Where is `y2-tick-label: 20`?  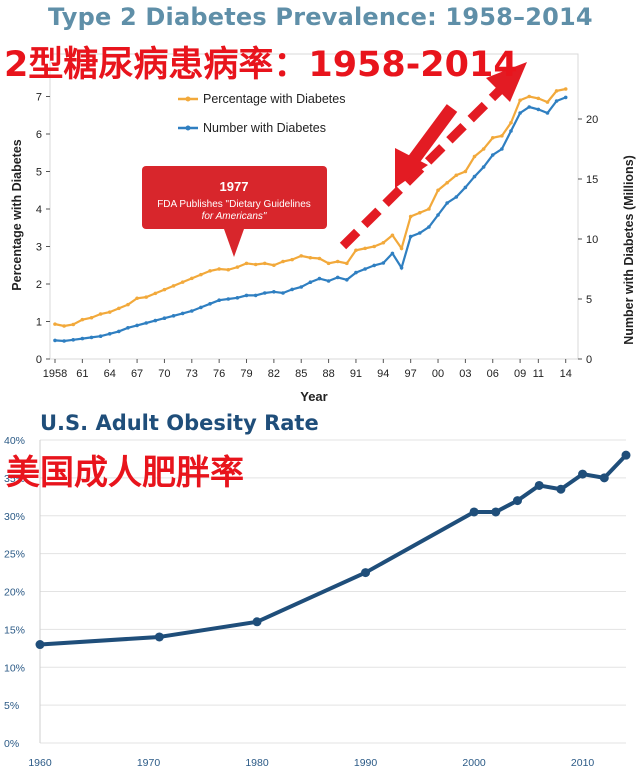 y2-tick-label: 20 is located at coordinates (592, 120).